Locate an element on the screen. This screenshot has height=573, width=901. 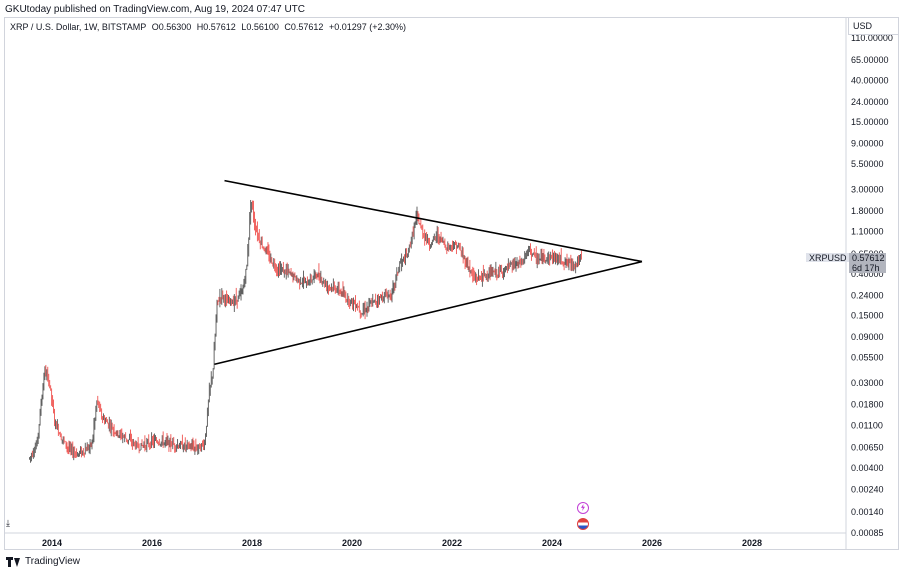
y-tick-label-20: 0.00400 is located at coordinates (867, 468).